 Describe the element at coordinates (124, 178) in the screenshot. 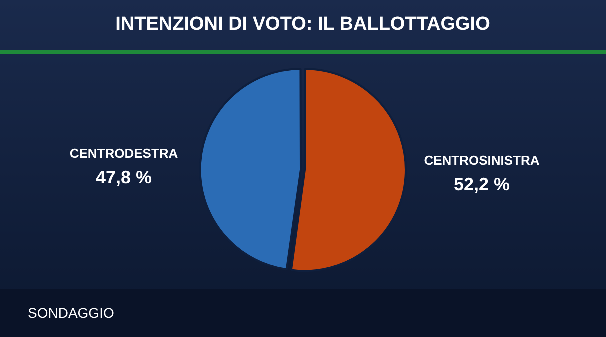

I see `data-label: 47,8 %` at that location.